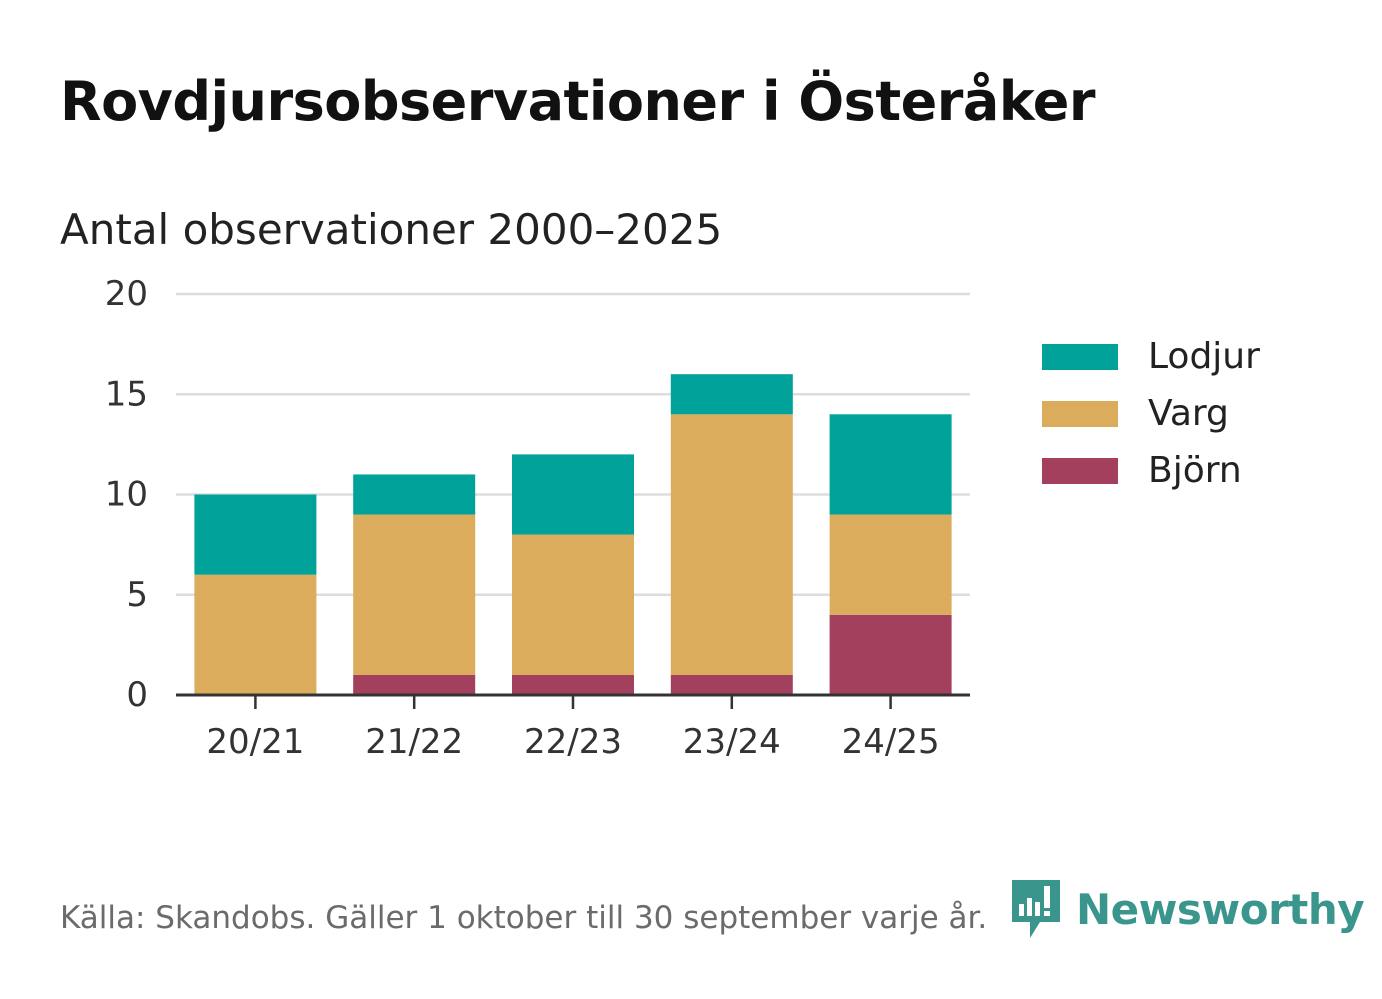 This screenshot has height=999, width=1382. I want to click on newsworthy-logo: Newsworthy, so click(1187, 909).